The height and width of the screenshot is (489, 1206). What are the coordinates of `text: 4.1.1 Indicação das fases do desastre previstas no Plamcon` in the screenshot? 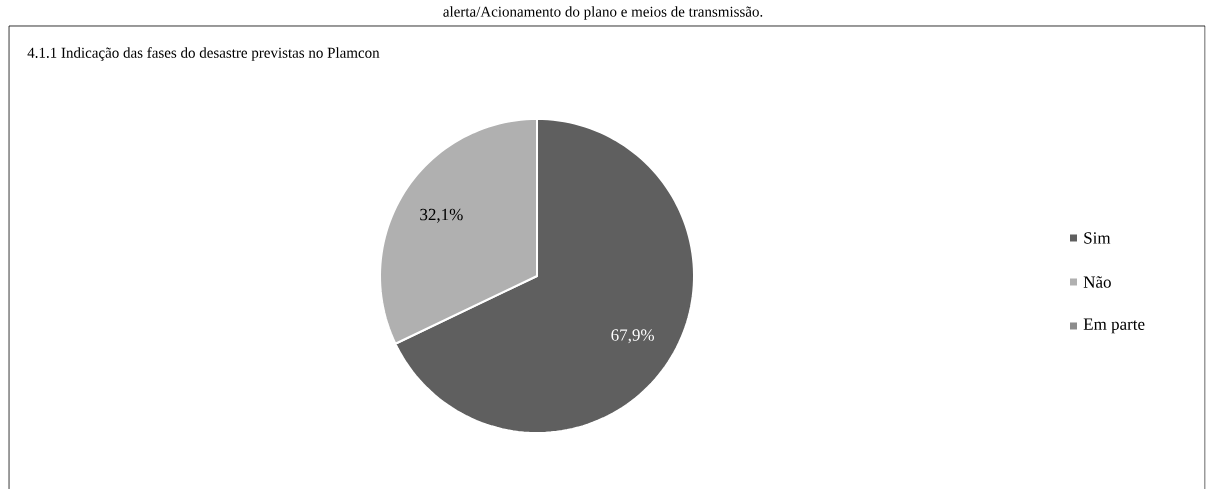 It's located at (203, 54).